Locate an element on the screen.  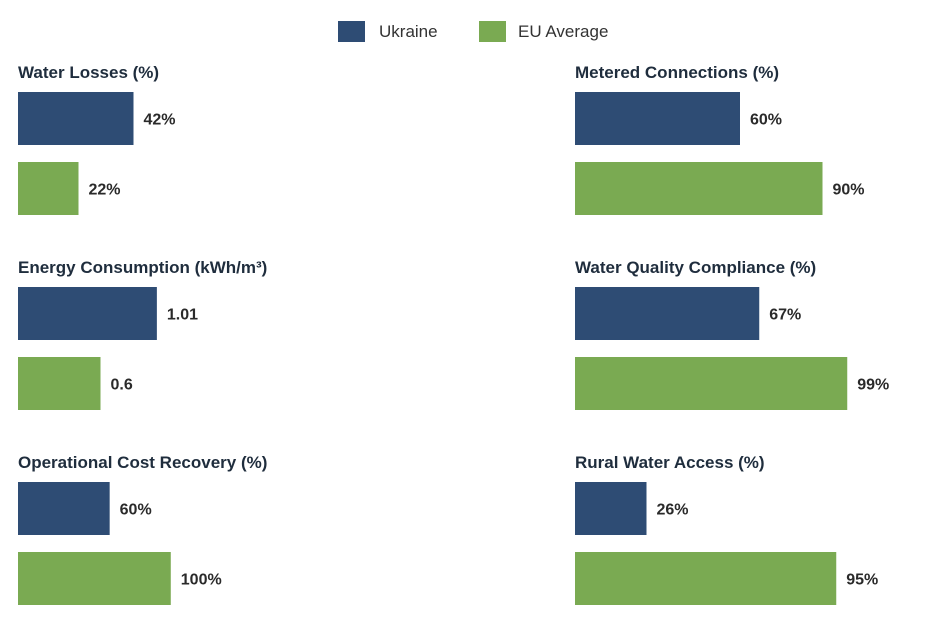
value-label-eu-average: 100% is located at coordinates (201, 580).